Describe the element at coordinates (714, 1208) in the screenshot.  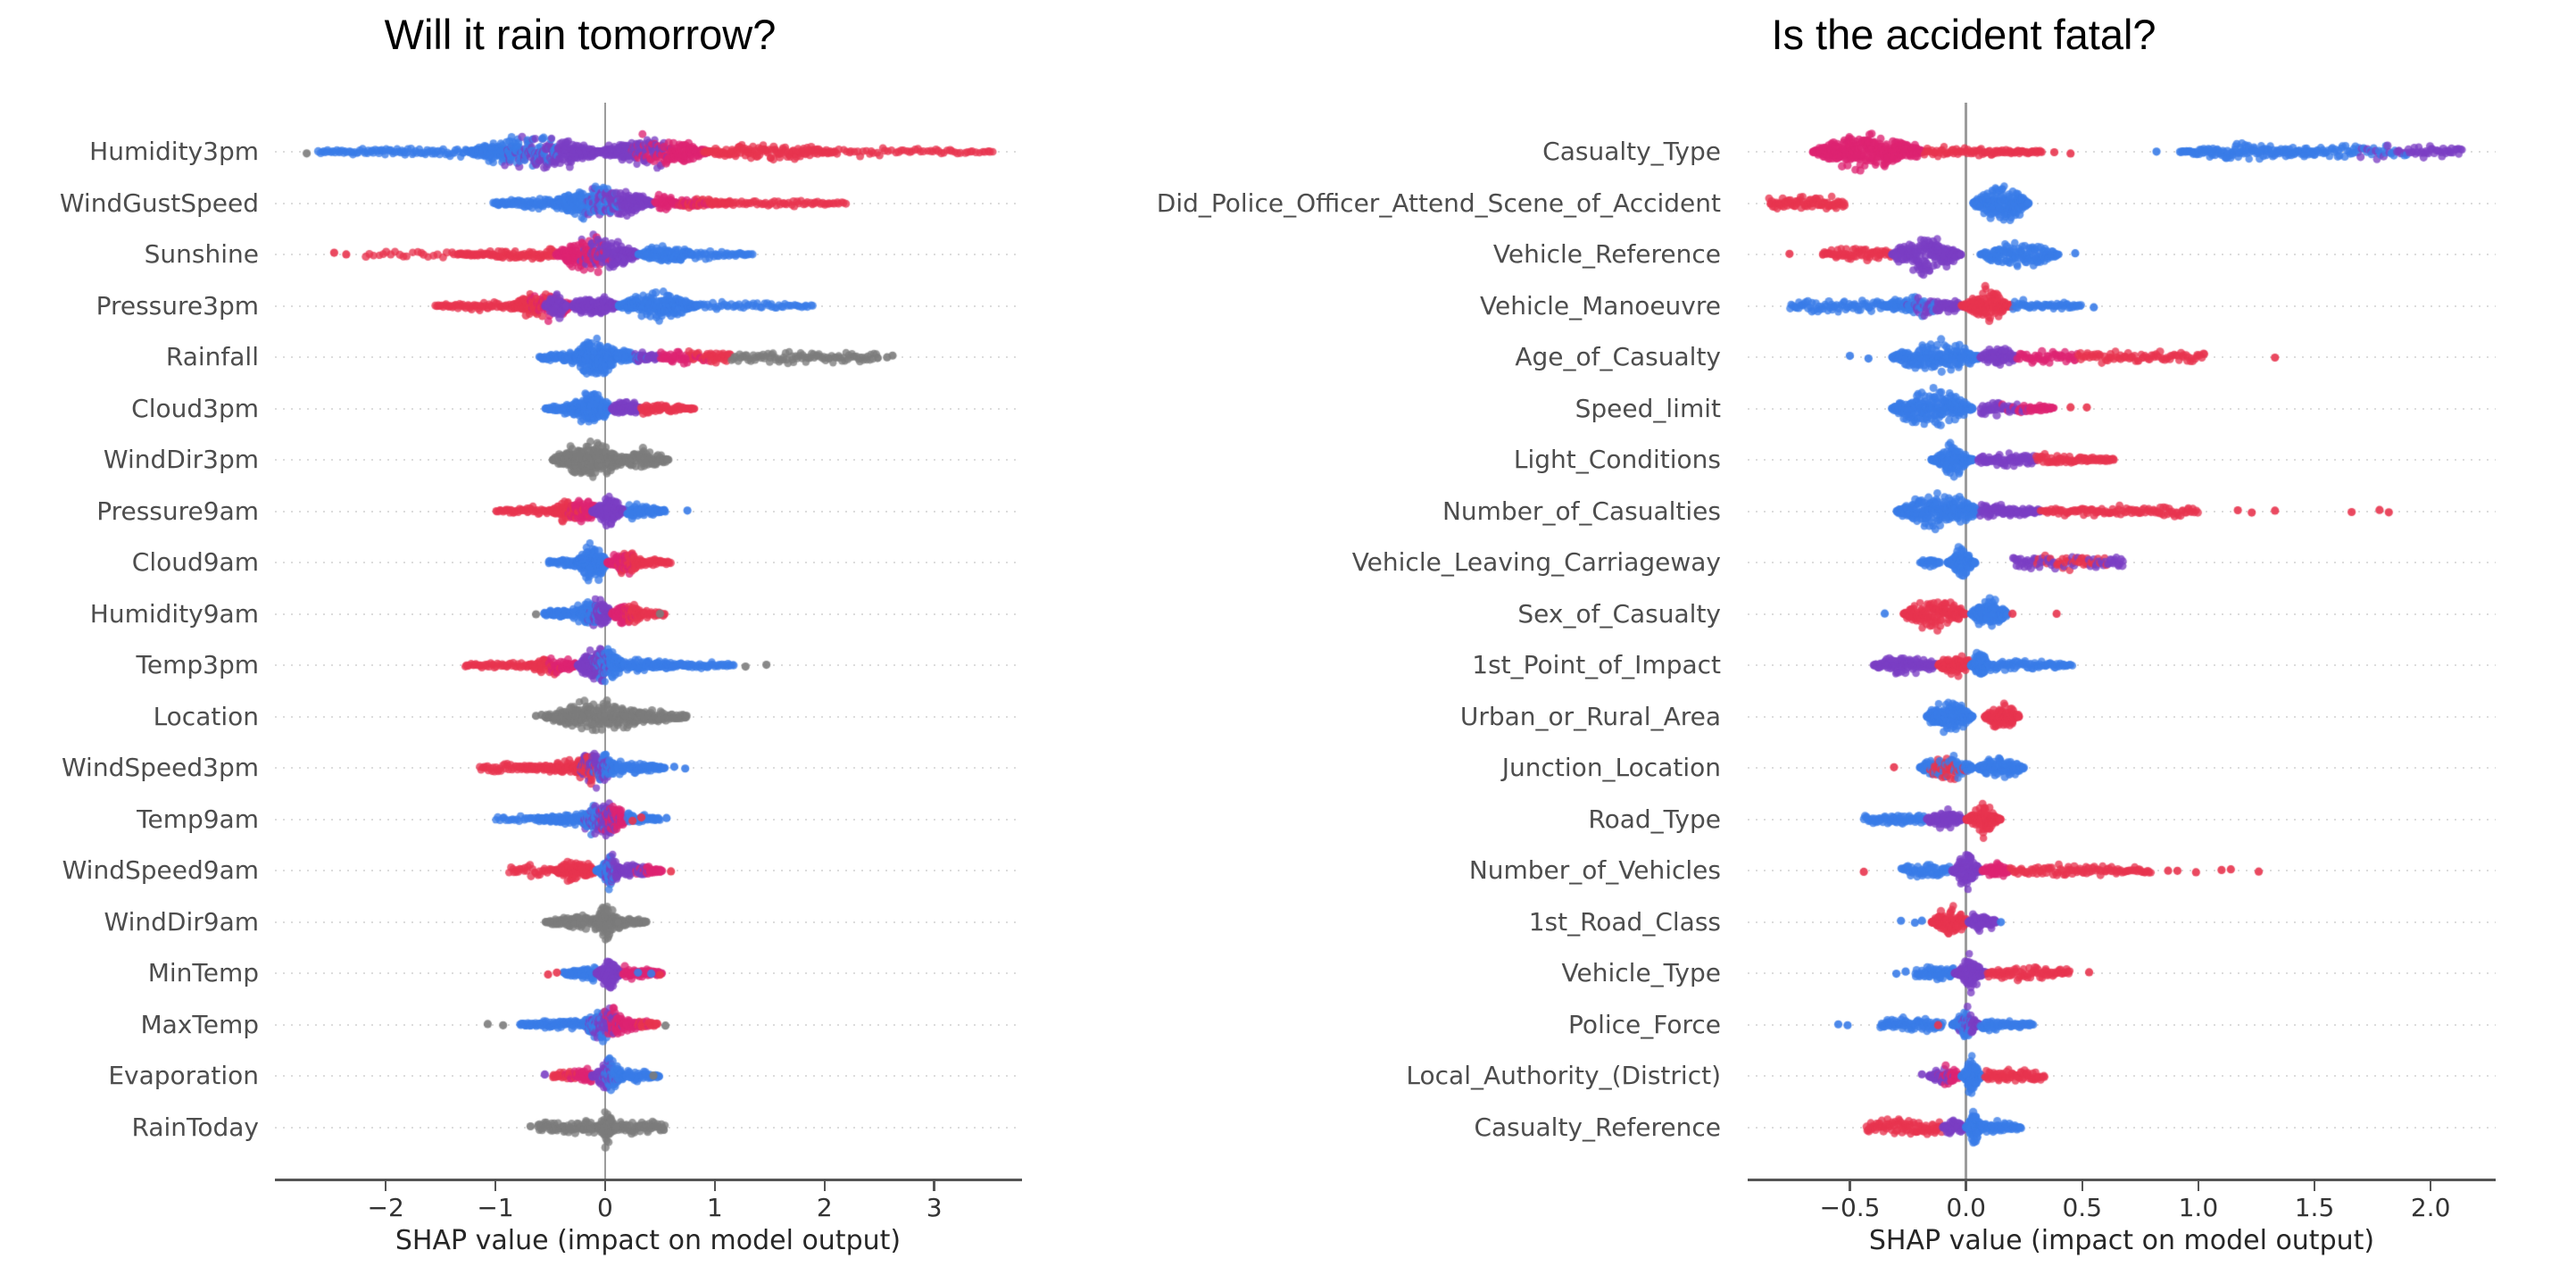
I see `x-tick-label: 1` at that location.